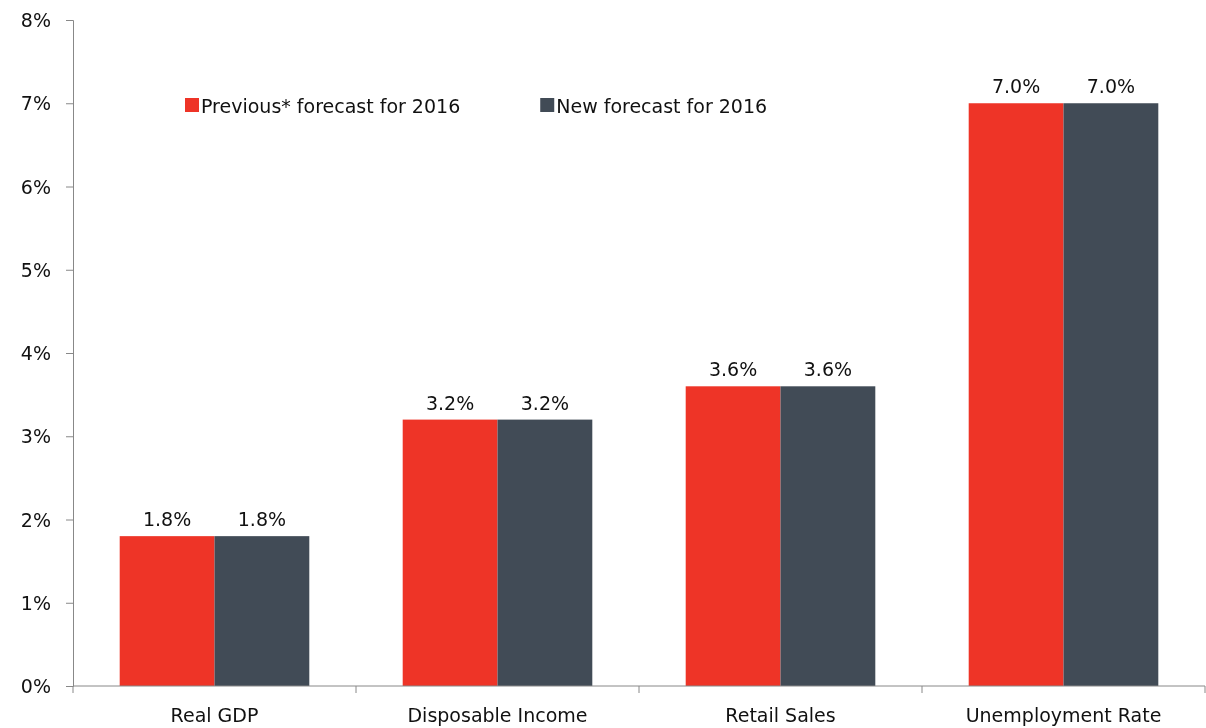 This screenshot has height=728, width=1206. I want to click on x-tick-label: Retail Sales, so click(780, 715).